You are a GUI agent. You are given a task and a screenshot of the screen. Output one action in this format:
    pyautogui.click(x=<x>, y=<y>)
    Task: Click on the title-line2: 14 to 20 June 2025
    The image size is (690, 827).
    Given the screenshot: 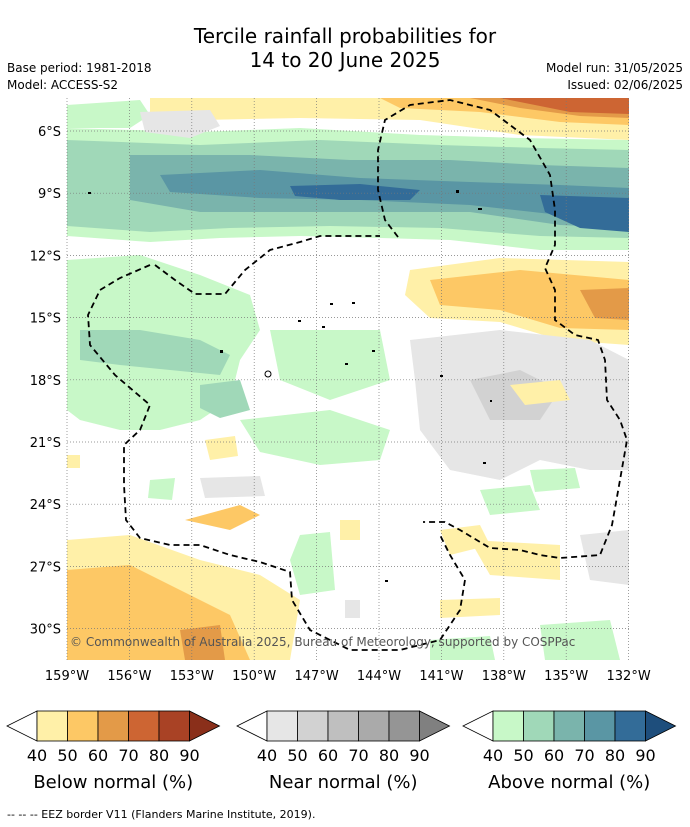 What is the action you would take?
    pyautogui.click(x=345, y=60)
    